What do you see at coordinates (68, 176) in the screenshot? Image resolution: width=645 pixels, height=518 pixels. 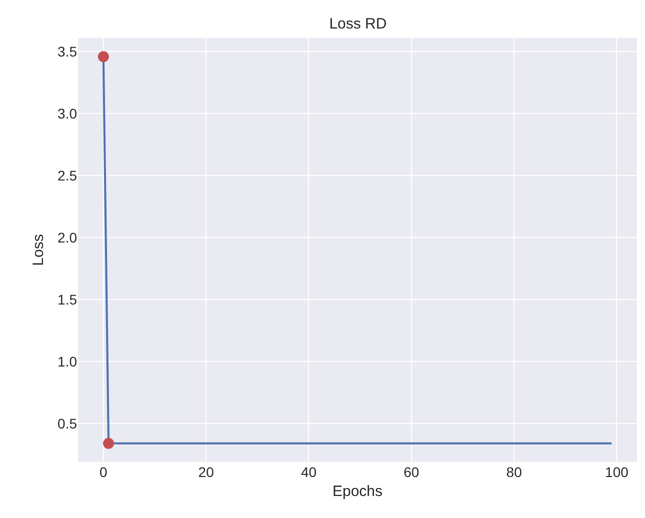 I see `y-tick-label: 2.5` at bounding box center [68, 176].